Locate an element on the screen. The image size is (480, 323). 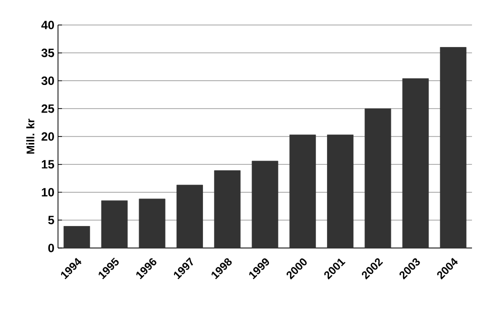
y-tick-label: 10 is located at coordinates (48, 192).